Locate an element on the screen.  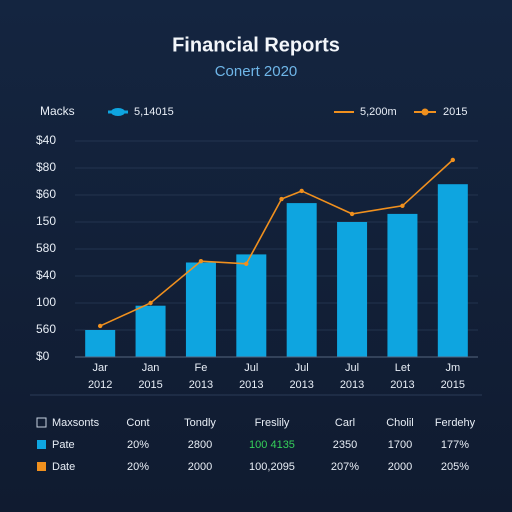
table-cell: Pate is located at coordinates (63, 445).